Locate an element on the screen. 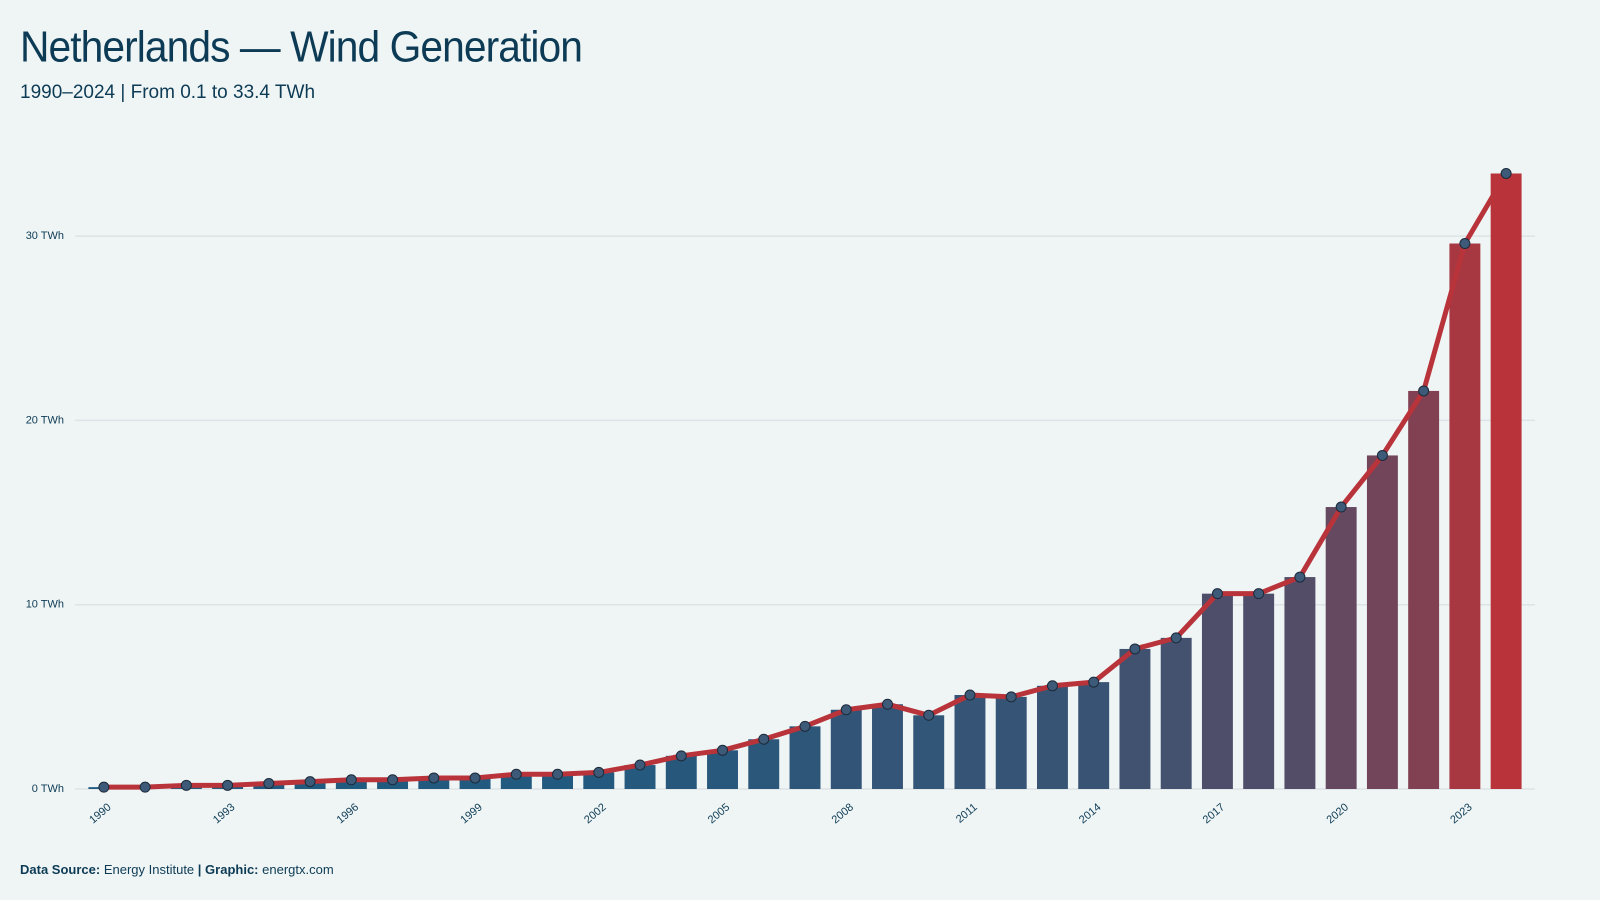 The image size is (1600, 900). chart-title: Netherlands — Wind Generation is located at coordinates (301, 47).